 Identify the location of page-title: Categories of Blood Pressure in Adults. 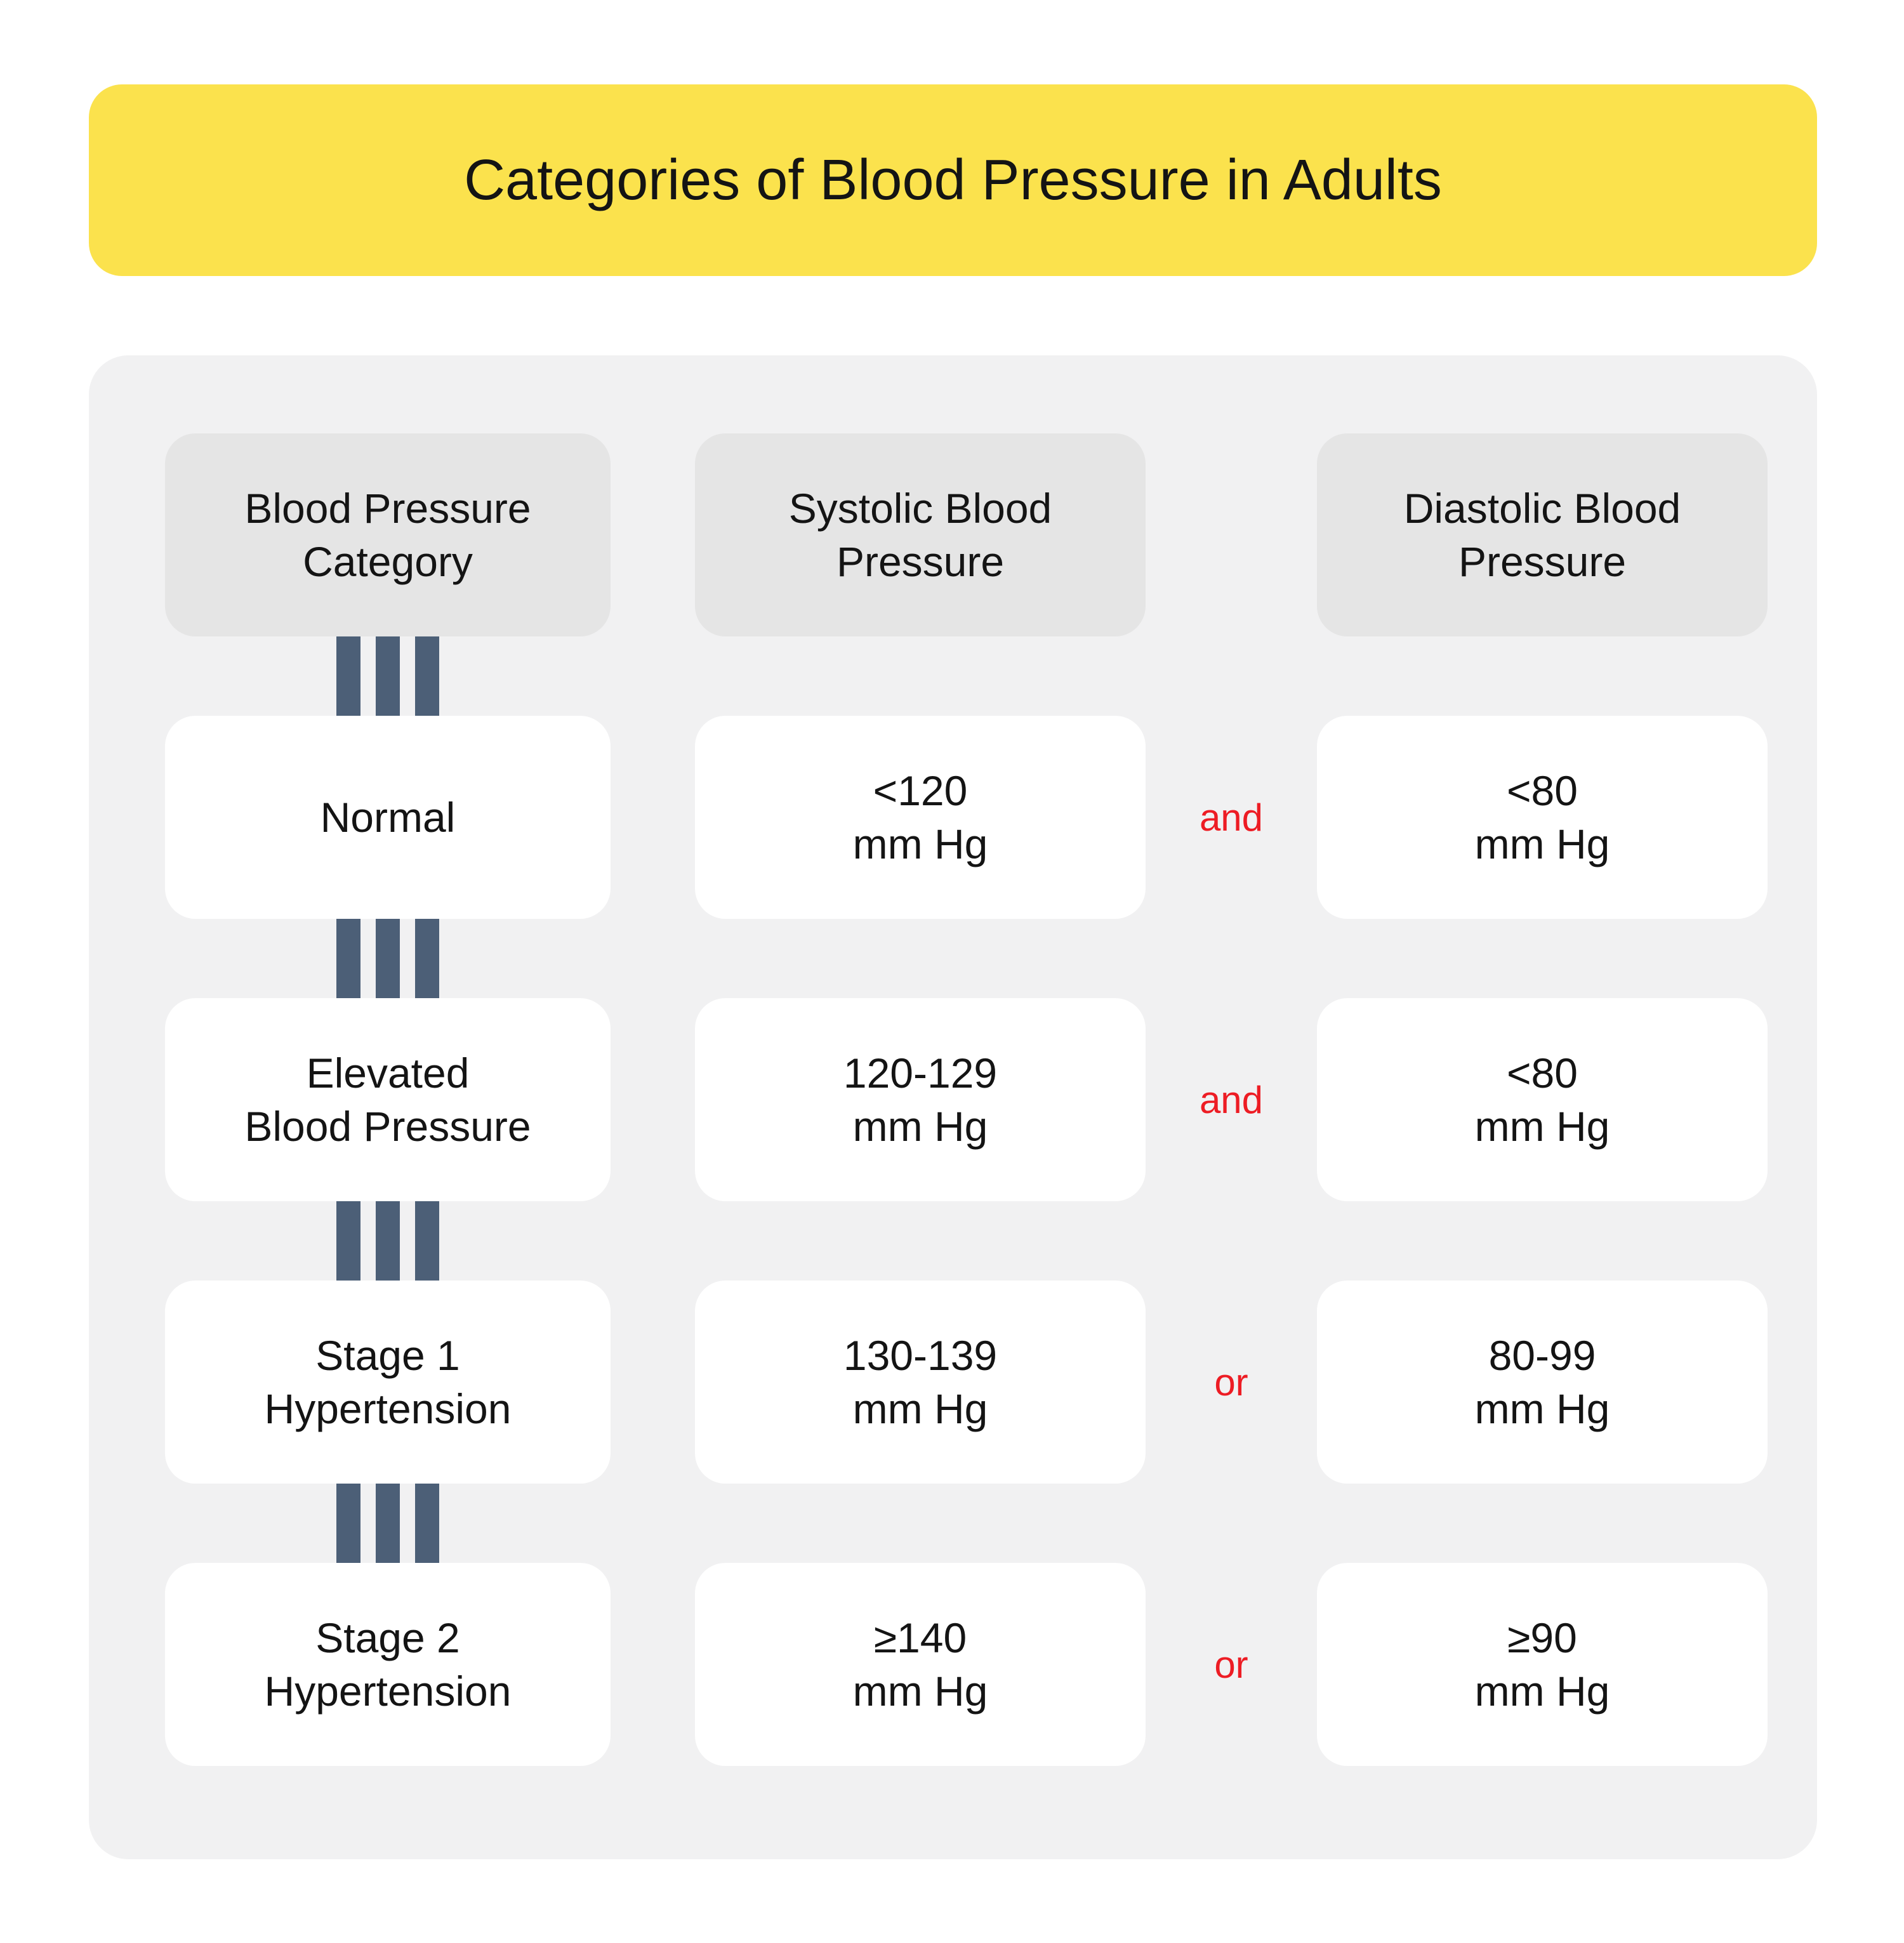
(953, 180).